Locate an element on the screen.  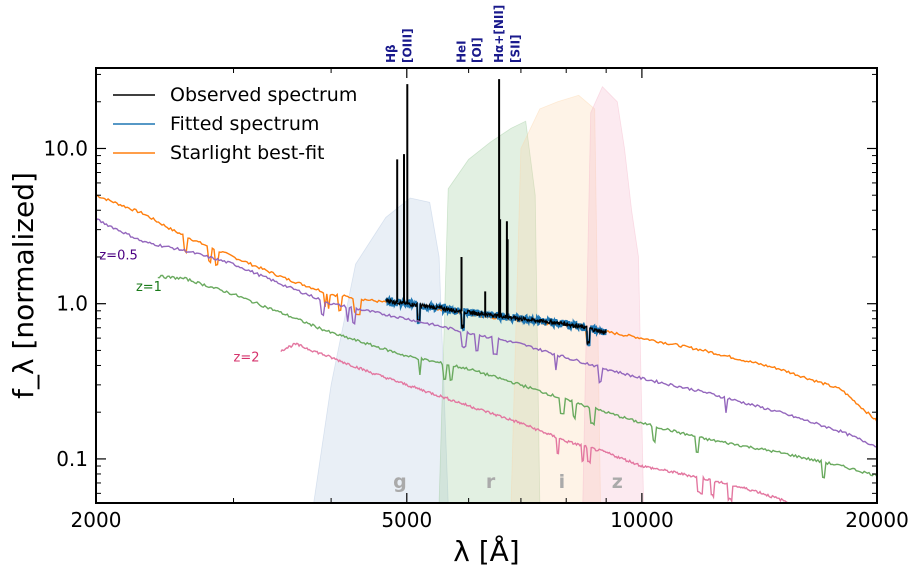
x-tick-label-2000: 2000 is located at coordinates (96, 520).